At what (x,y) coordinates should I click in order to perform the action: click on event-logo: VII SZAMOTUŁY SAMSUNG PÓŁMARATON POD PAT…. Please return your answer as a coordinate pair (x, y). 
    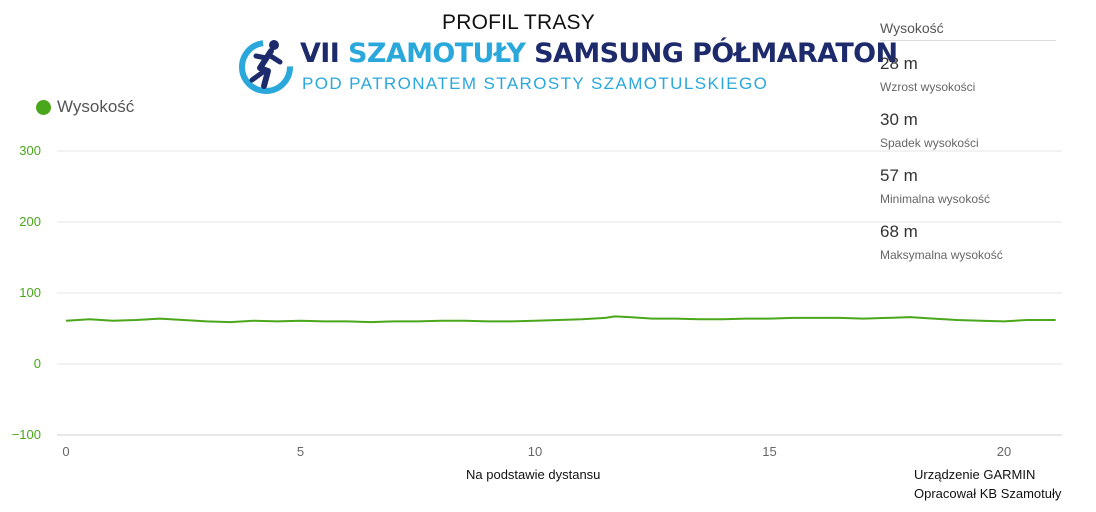
    Looking at the image, I should click on (568, 66).